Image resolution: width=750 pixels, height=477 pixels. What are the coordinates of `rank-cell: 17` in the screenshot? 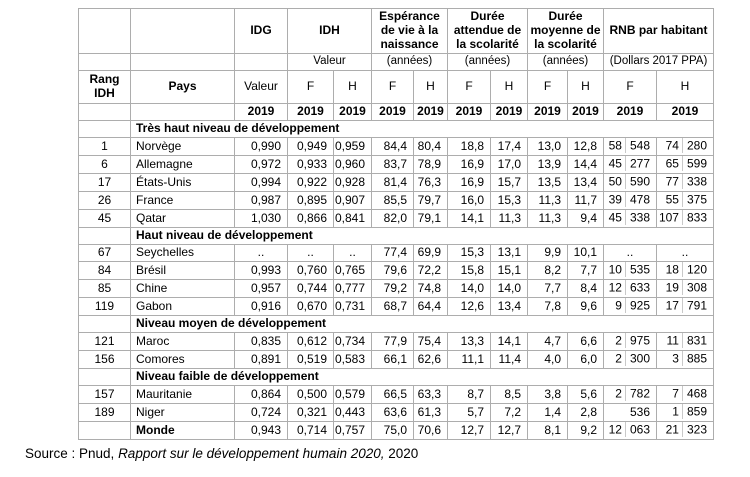 It's located at (104, 182).